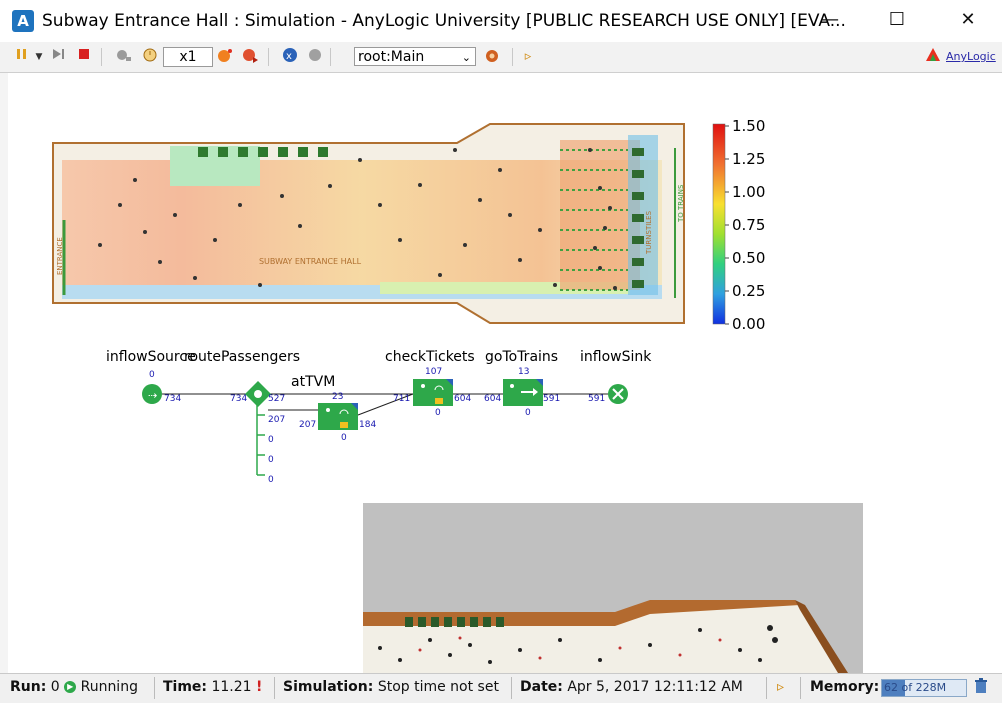 This screenshot has width=1002, height=703. What do you see at coordinates (391, 57) in the screenshot?
I see `experiment-select-value: root:Main` at bounding box center [391, 57].